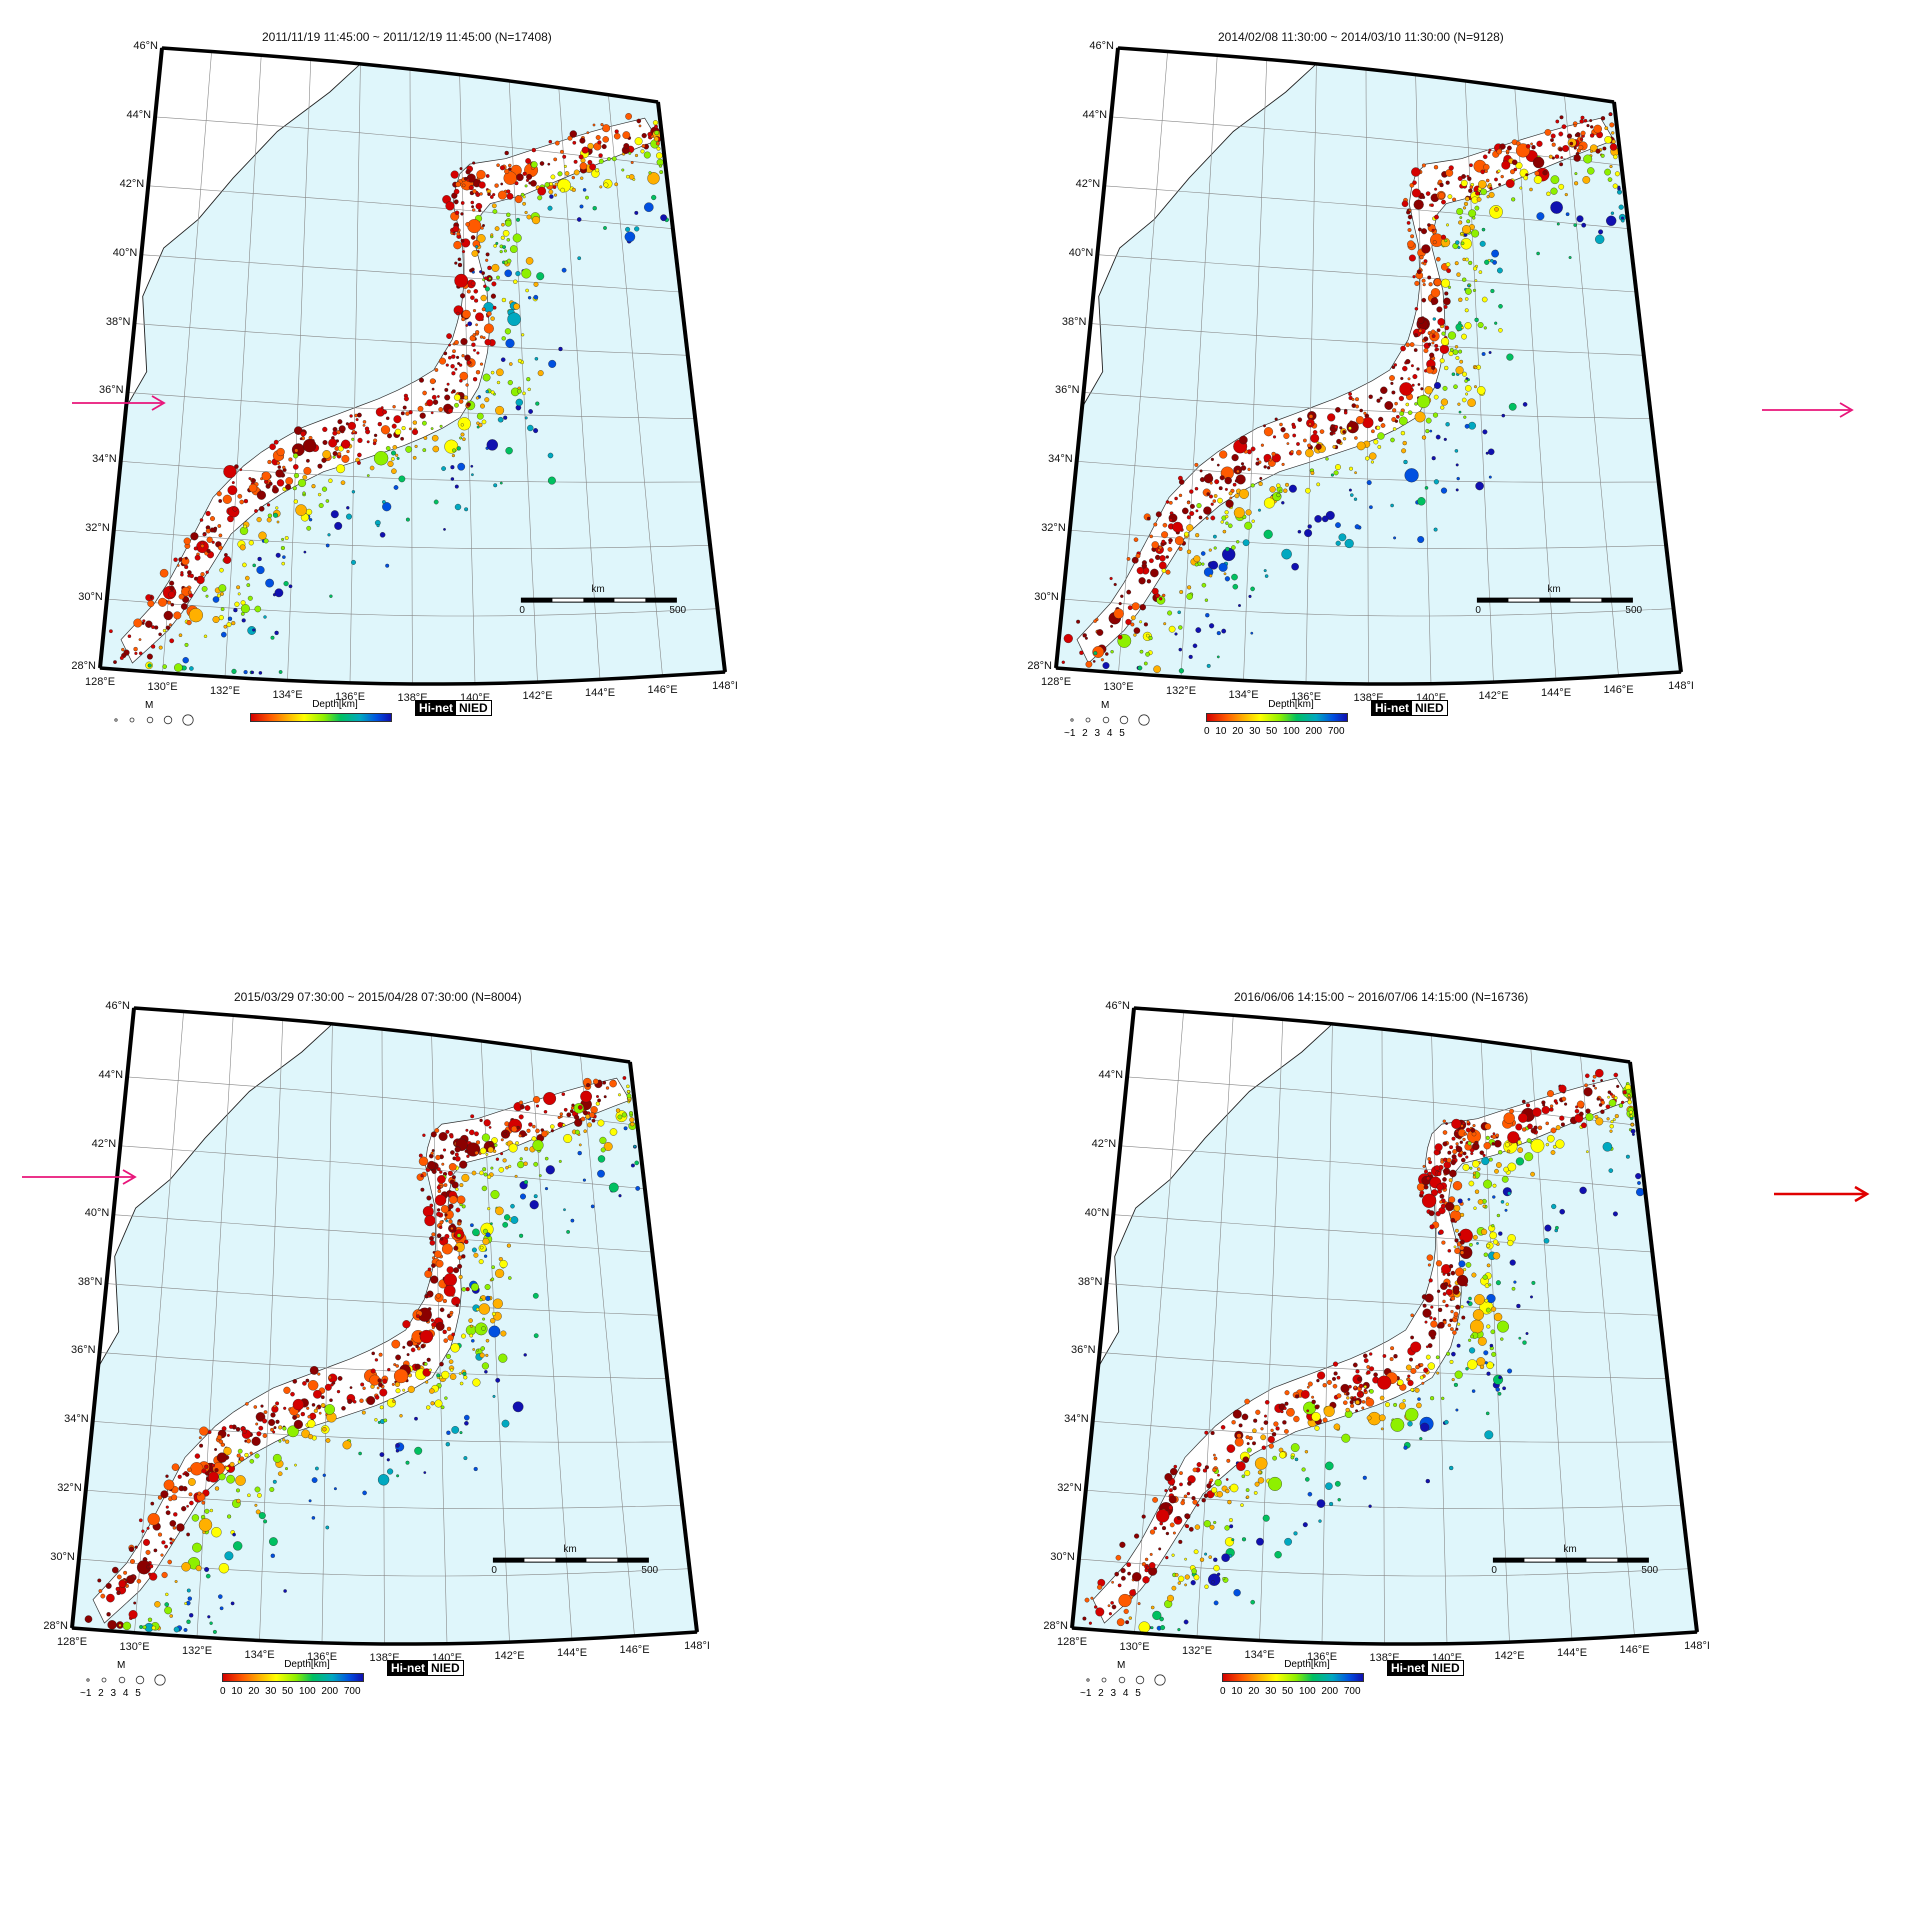 Image resolution: width=1905 pixels, height=1921 pixels. What do you see at coordinates (111, 390) in the screenshot?
I see `lat-label: 36°N` at bounding box center [111, 390].